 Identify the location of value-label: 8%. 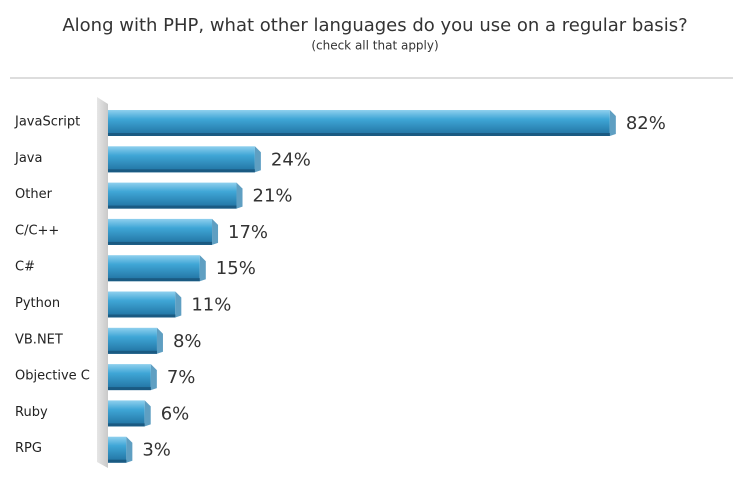
(187, 341).